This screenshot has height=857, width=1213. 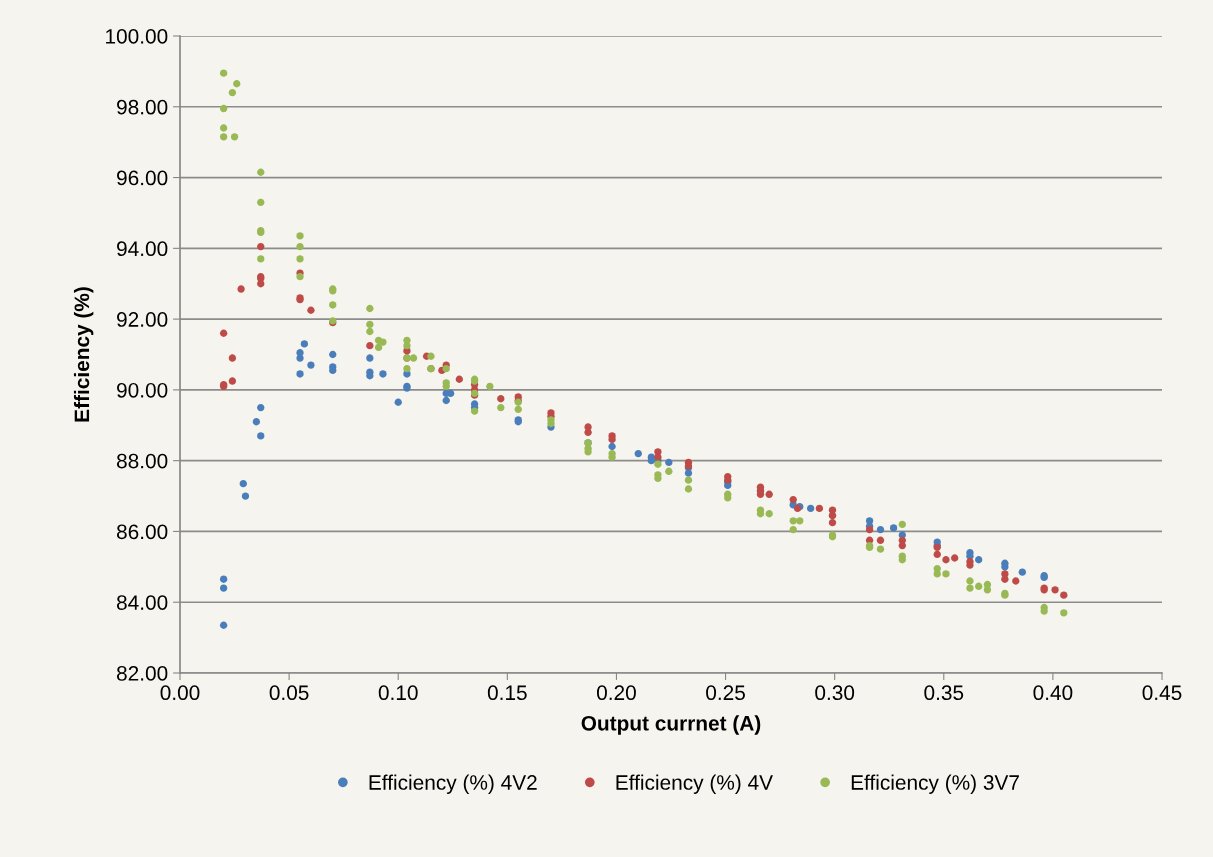 I want to click on y-tick-label: 100.00, so click(x=137, y=36).